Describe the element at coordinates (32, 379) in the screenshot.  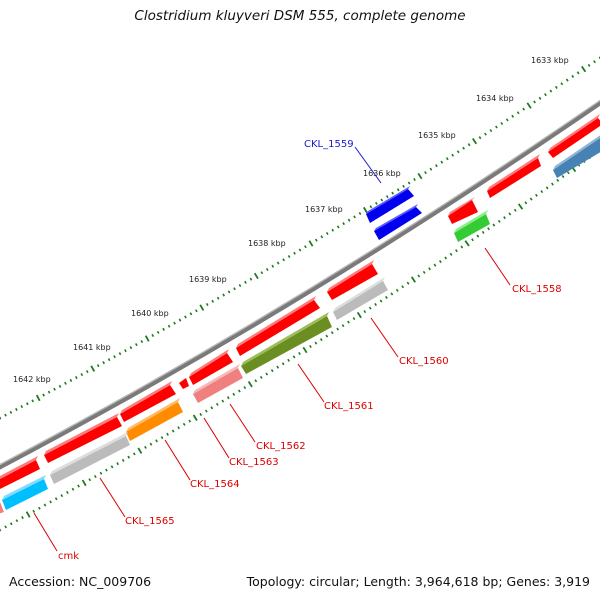
I see `kbp-label-1642: 1642 kbp` at that location.